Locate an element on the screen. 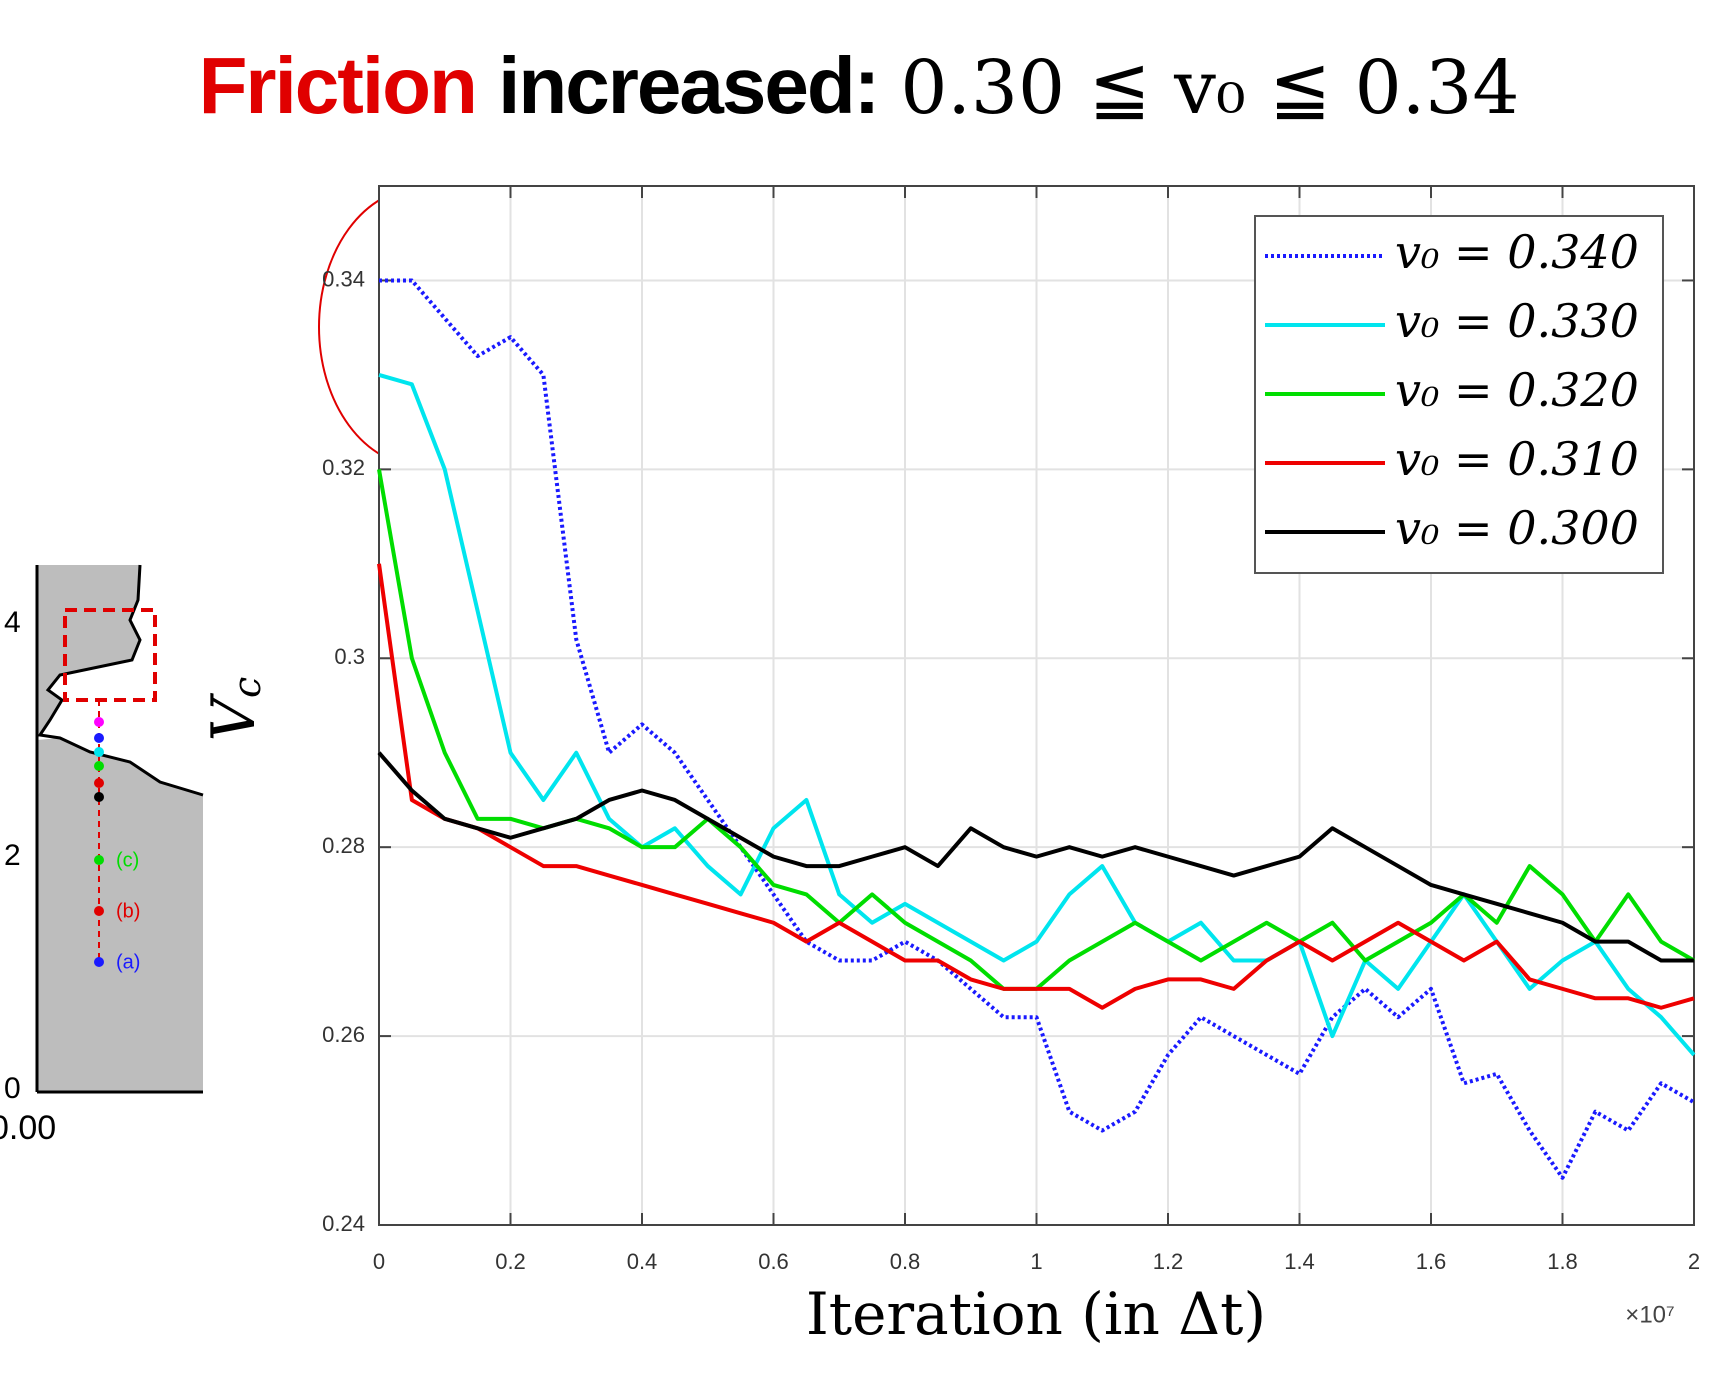  x-tick-label: 0.2 is located at coordinates (510, 1261).